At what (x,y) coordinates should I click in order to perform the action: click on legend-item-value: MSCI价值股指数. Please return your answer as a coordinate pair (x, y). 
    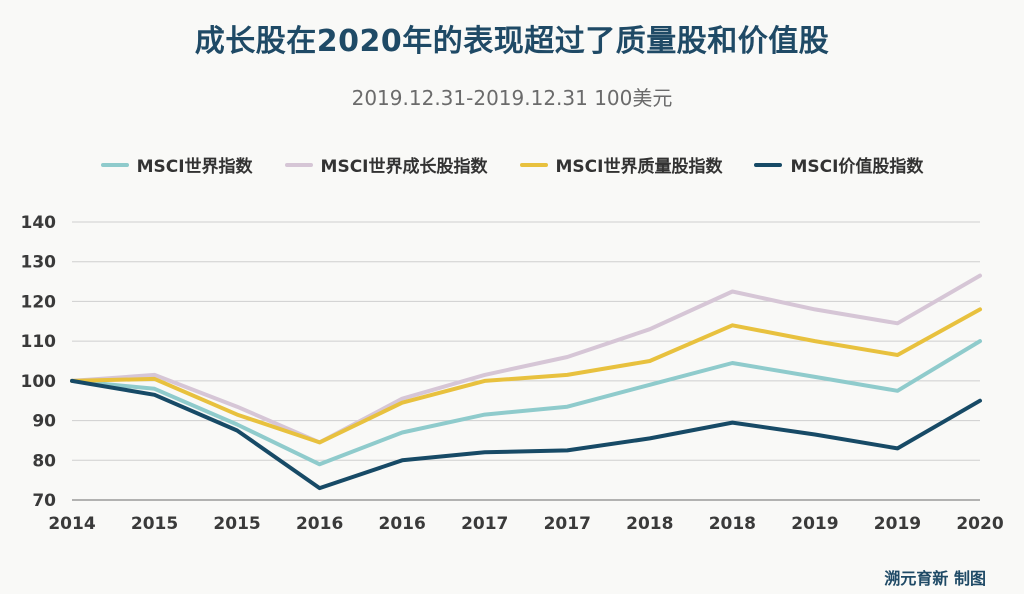
    Looking at the image, I should click on (838, 164).